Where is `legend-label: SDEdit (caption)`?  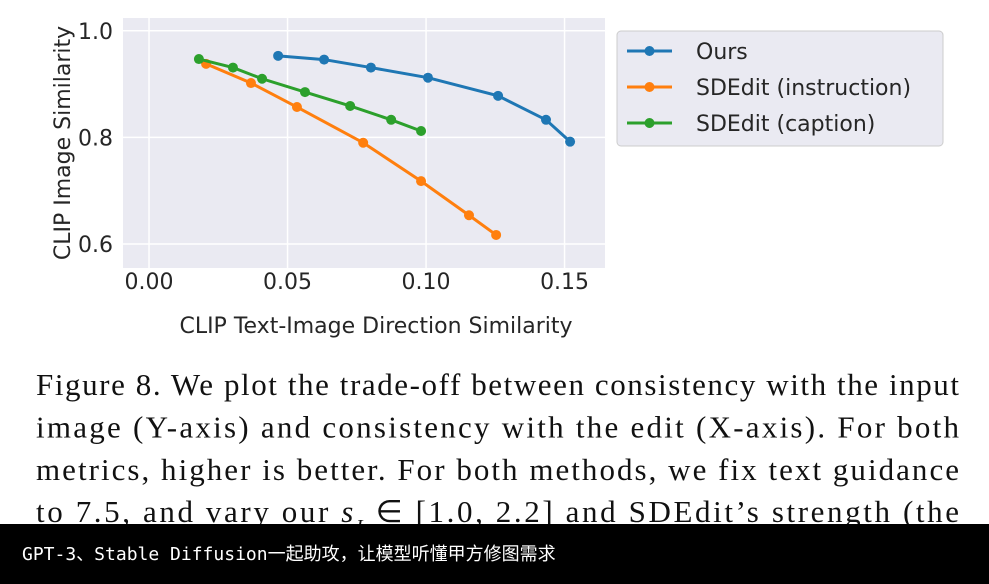 legend-label: SDEdit (caption) is located at coordinates (785, 124).